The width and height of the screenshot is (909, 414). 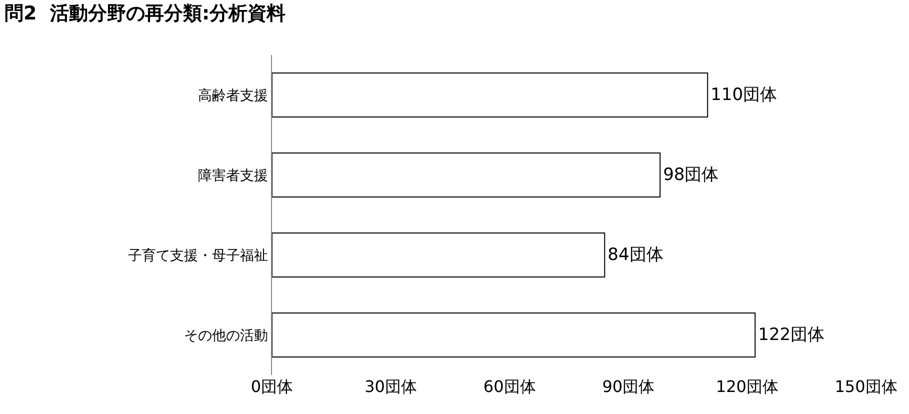 What do you see at coordinates (791, 335) in the screenshot?
I see `data-label: 122団体` at bounding box center [791, 335].